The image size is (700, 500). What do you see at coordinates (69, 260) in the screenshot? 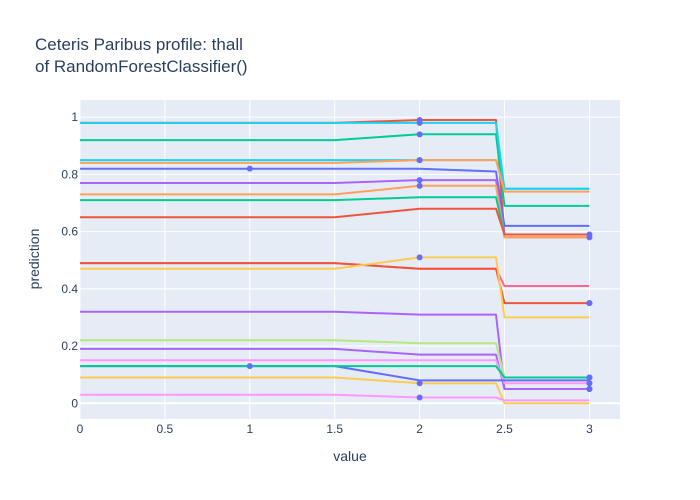
I see `y-axis-ticks: 0 0.2 0.4 0.6 0.8 1` at bounding box center [69, 260].